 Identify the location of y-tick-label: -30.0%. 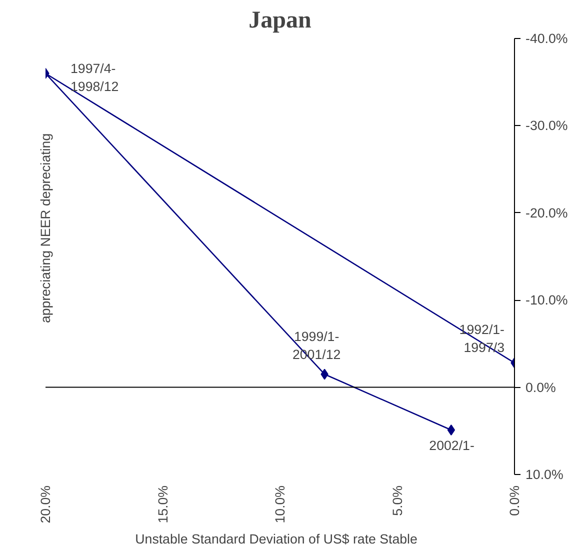
(547, 126).